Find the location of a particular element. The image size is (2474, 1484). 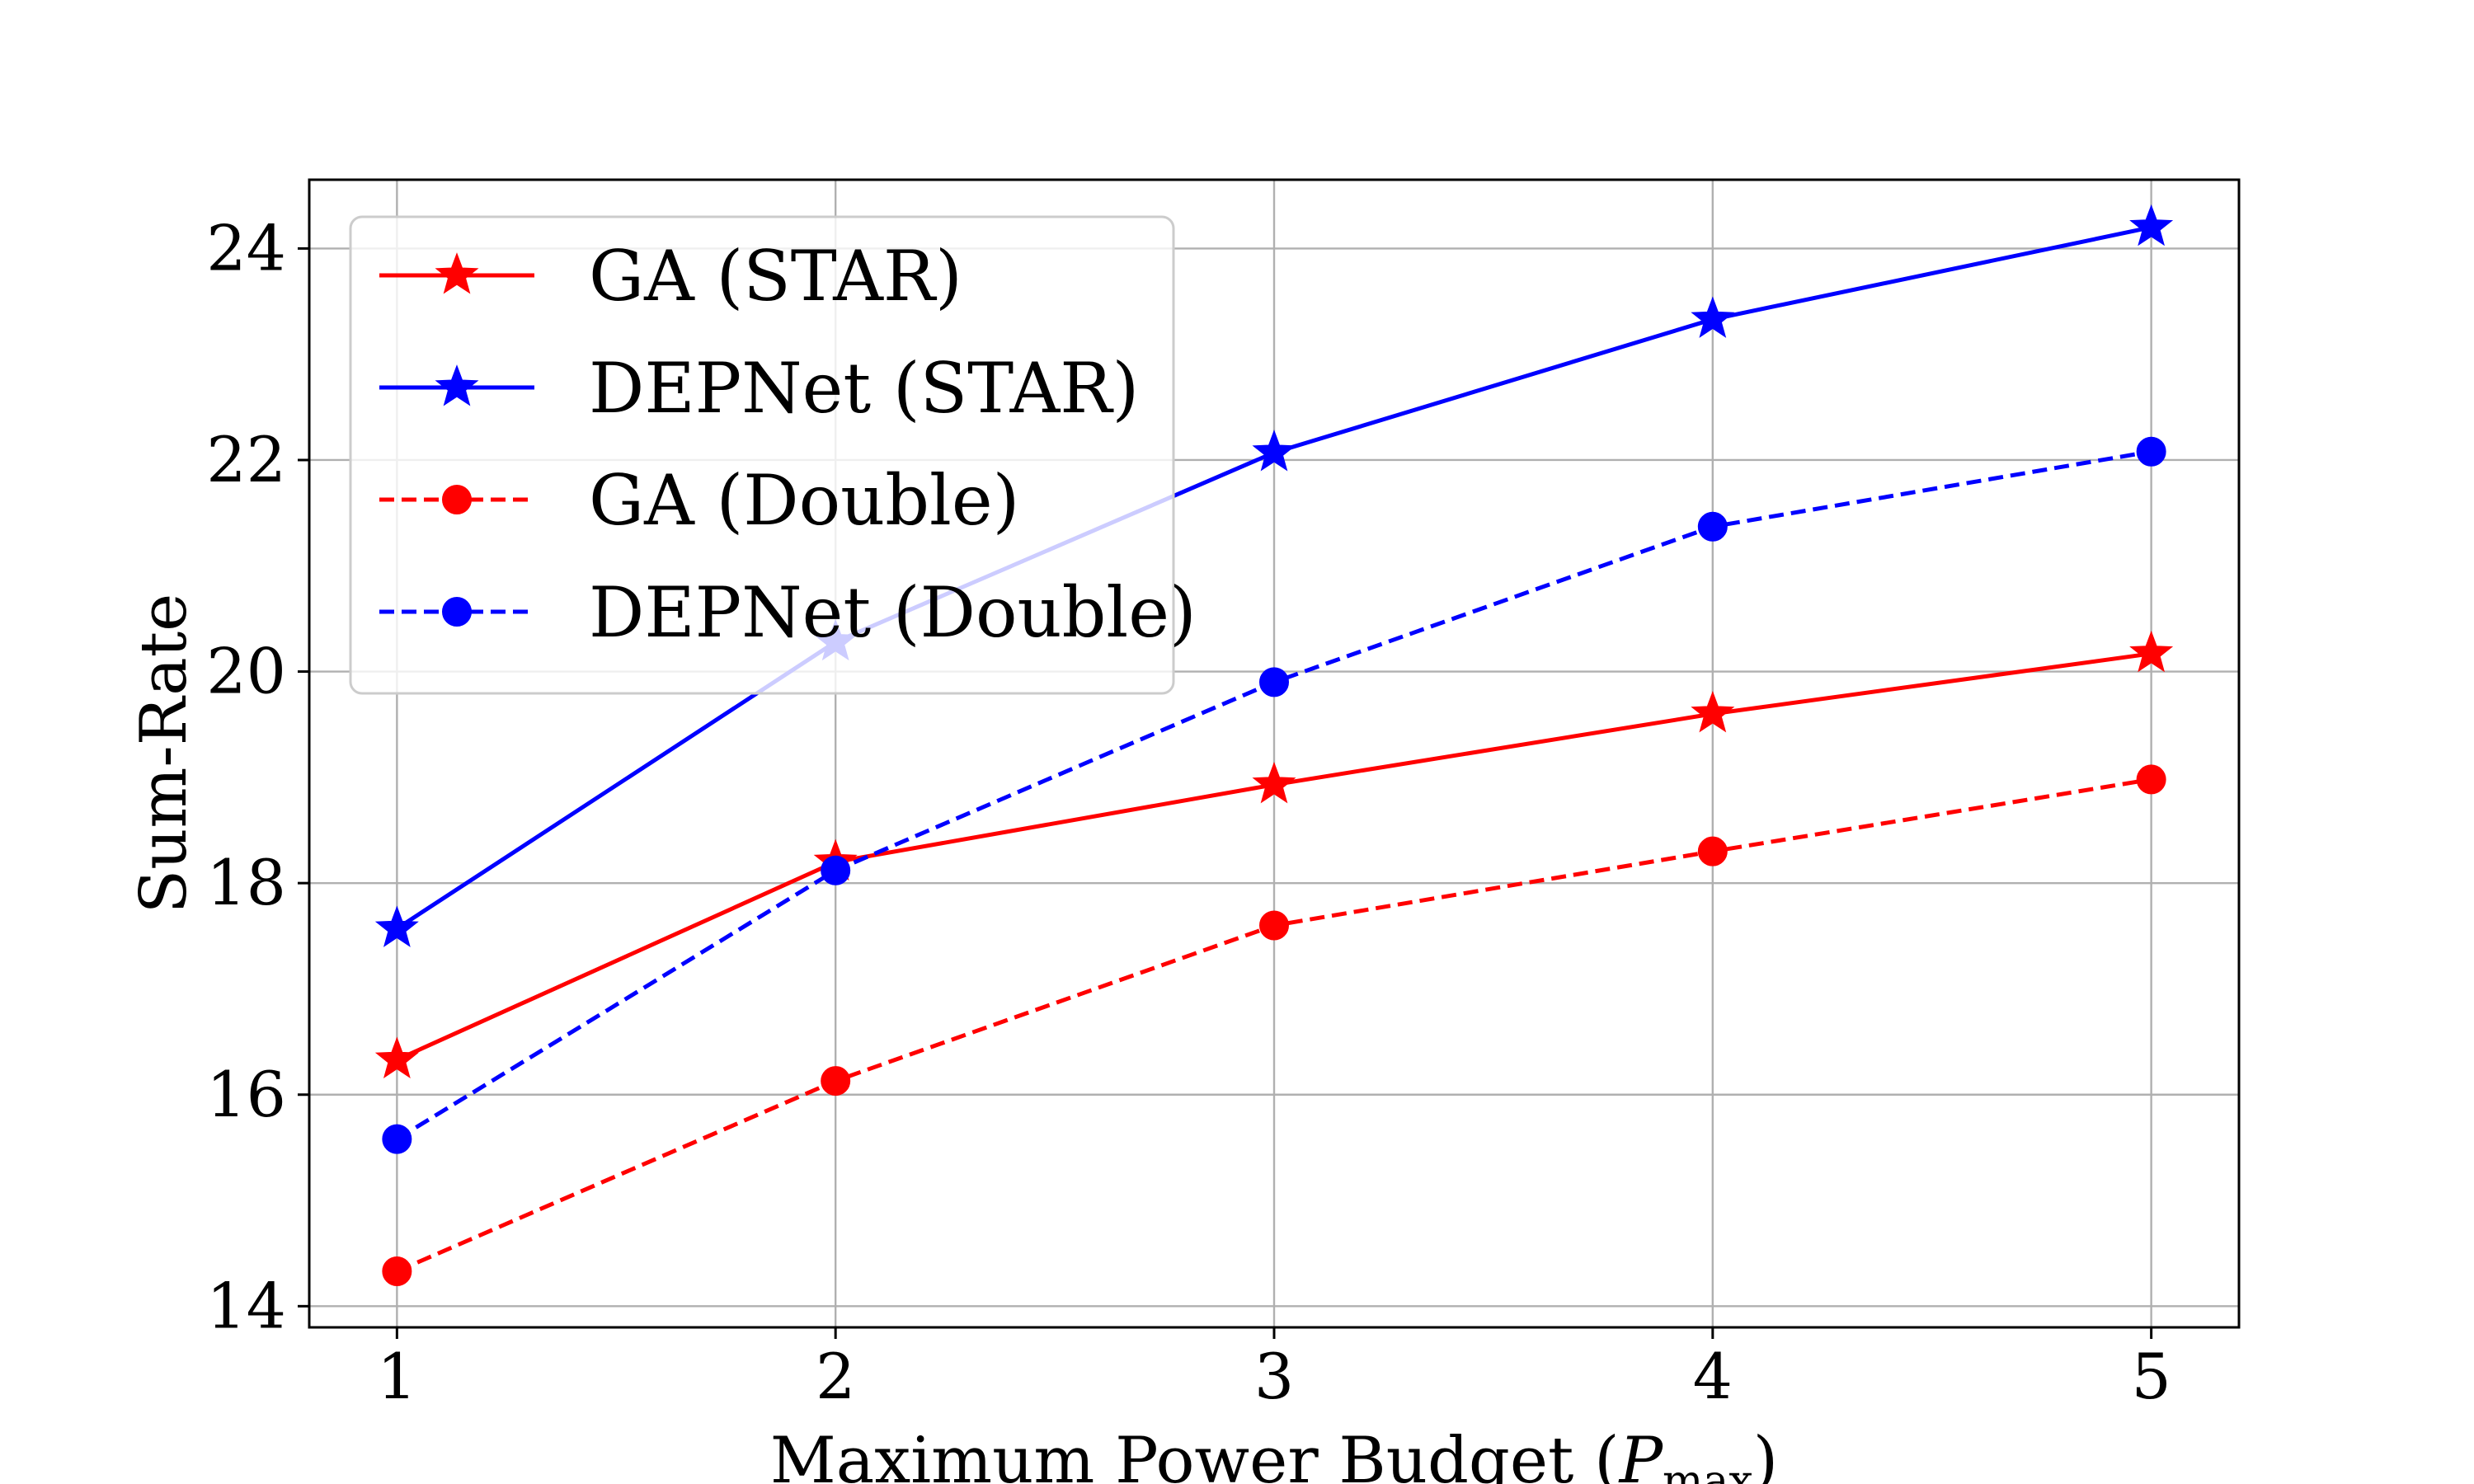

y-tick-label: 20 is located at coordinates (246, 671).